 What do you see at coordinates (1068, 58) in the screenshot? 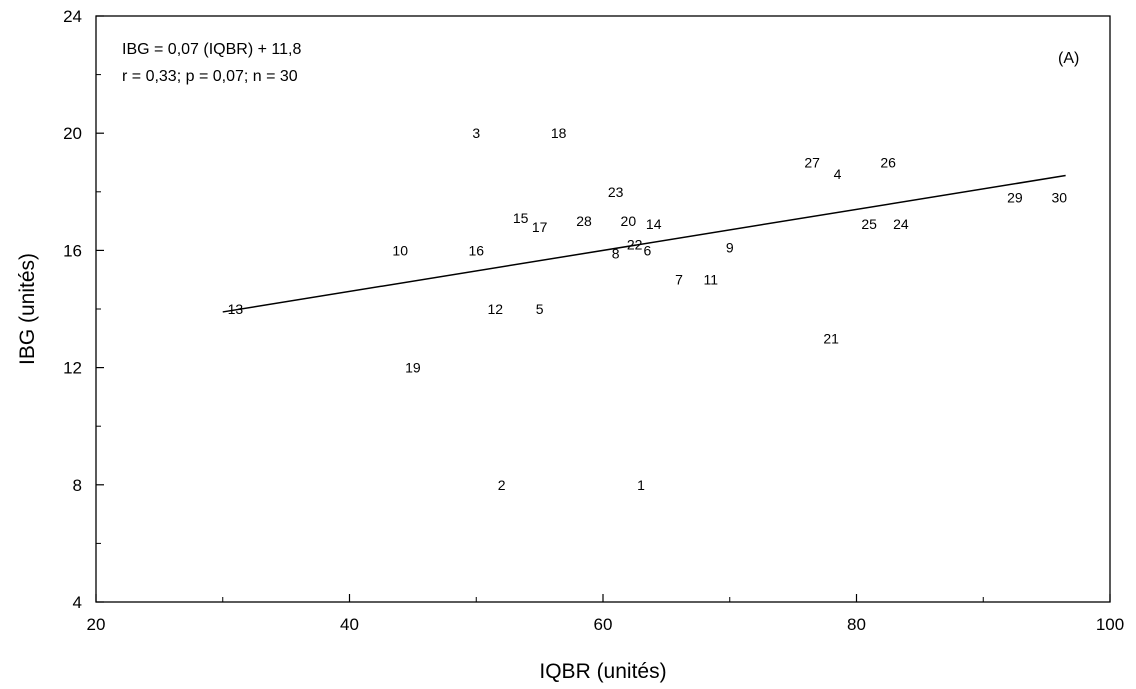
I see `panel-label: (A)` at bounding box center [1068, 58].